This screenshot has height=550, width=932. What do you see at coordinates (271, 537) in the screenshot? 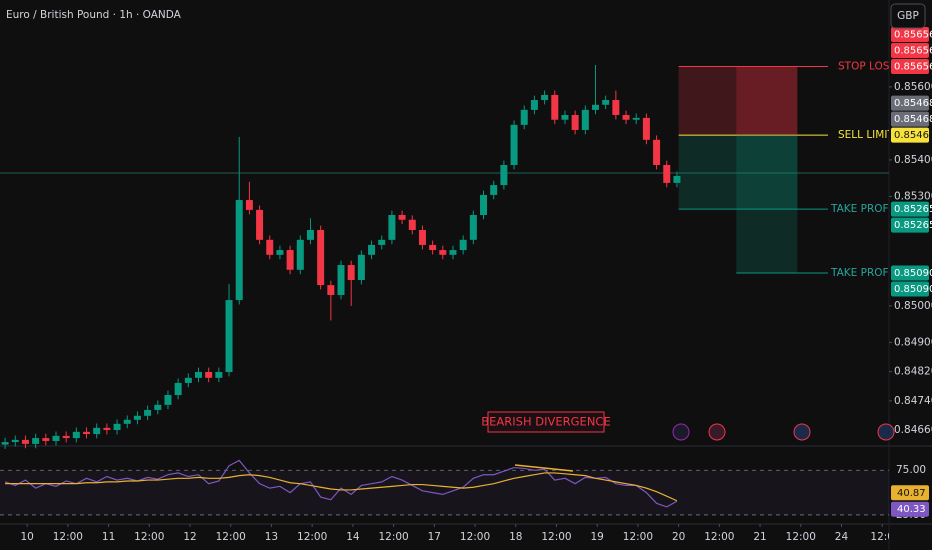
I see `x-tick-label: 13` at bounding box center [271, 537].